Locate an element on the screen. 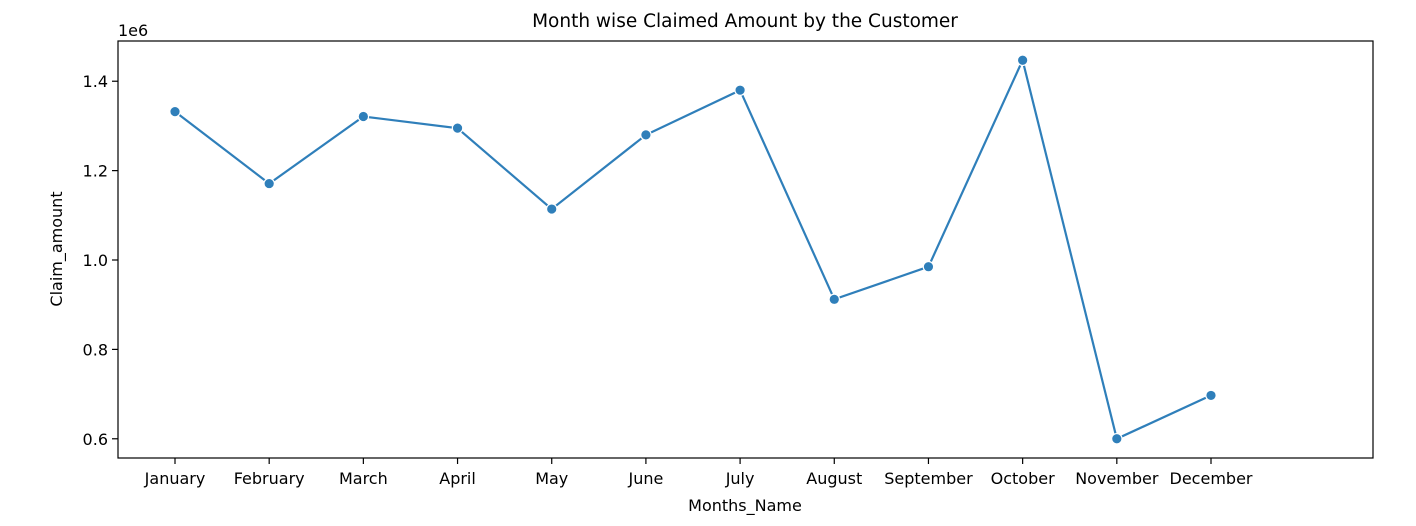  y-axis-offset-label: 1e6 is located at coordinates (133, 30).